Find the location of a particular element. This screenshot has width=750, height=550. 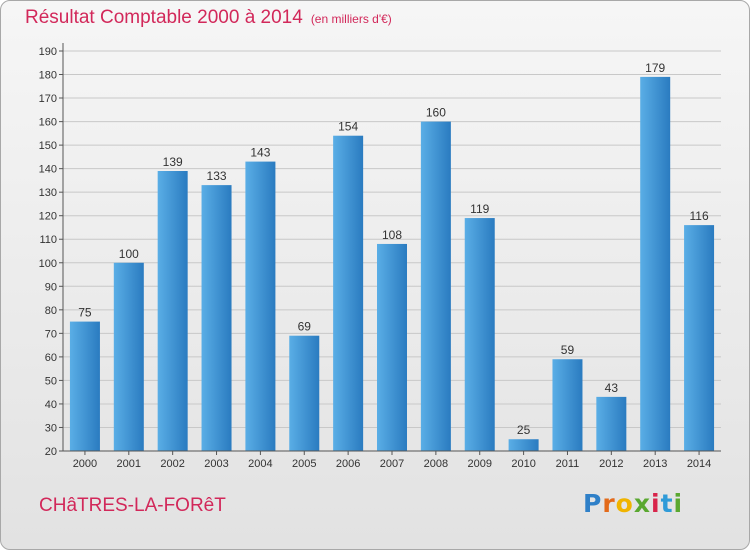

data-label: 116 is located at coordinates (698, 216).